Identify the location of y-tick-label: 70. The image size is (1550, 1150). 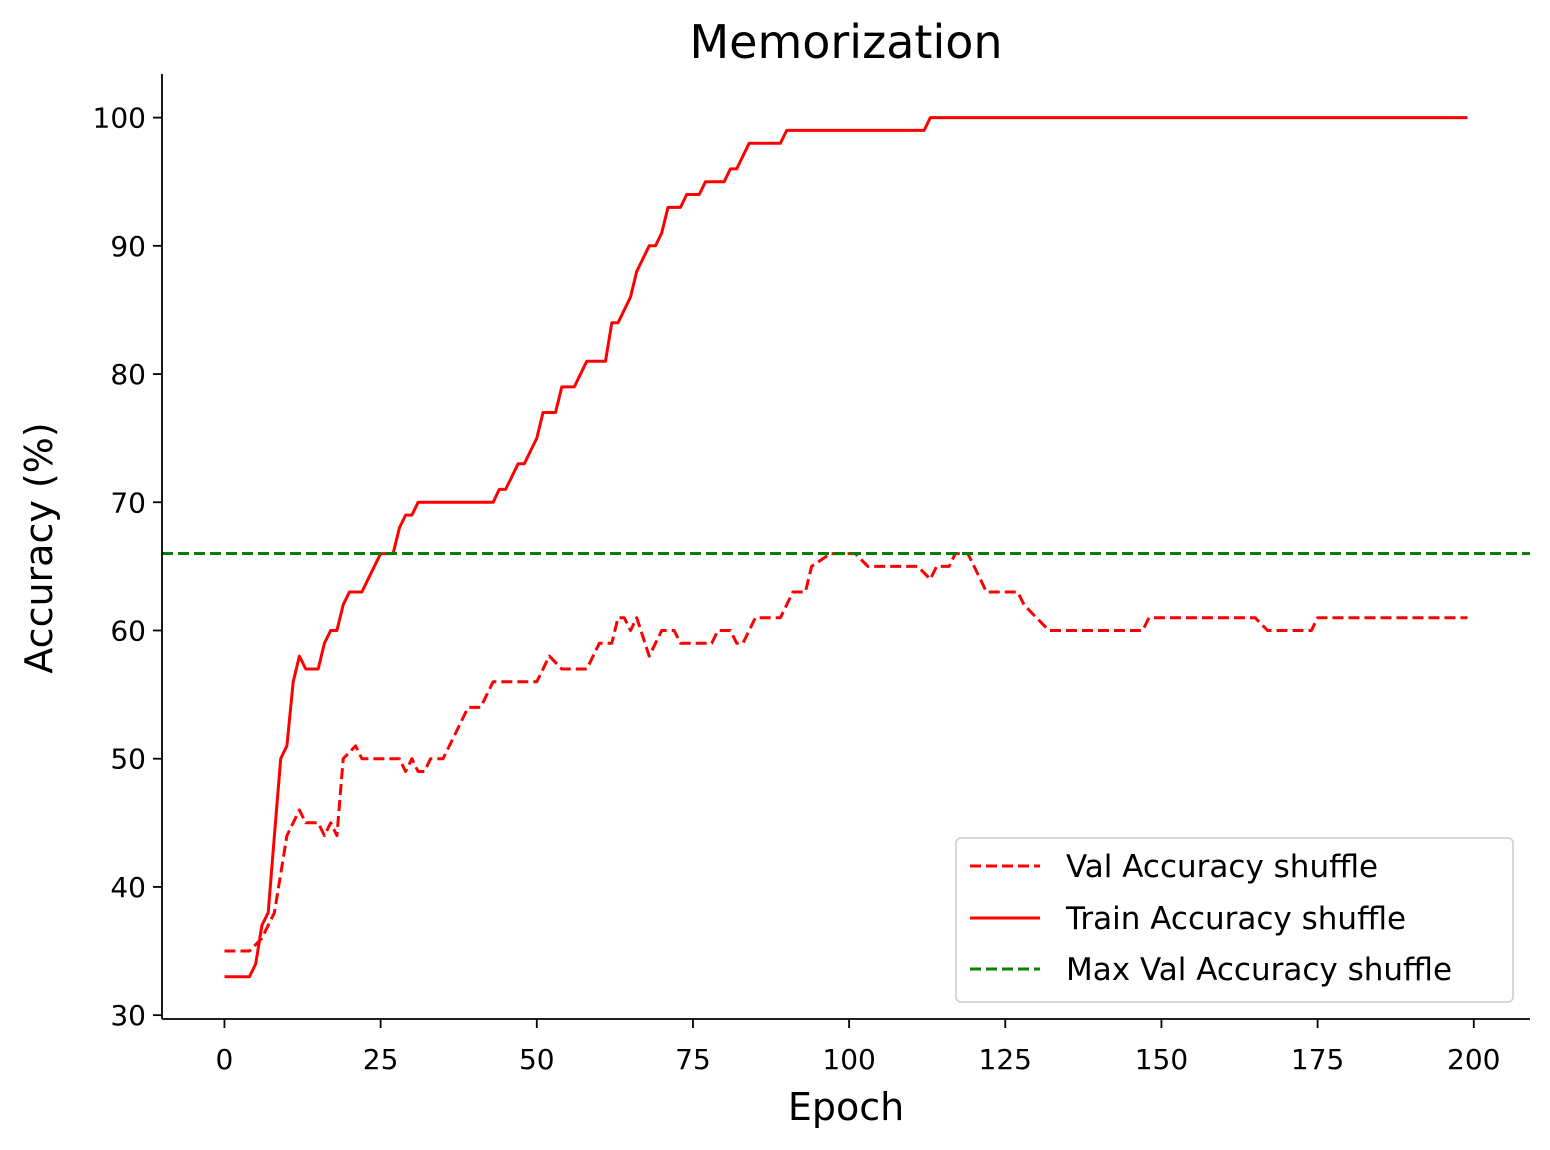
(128, 502).